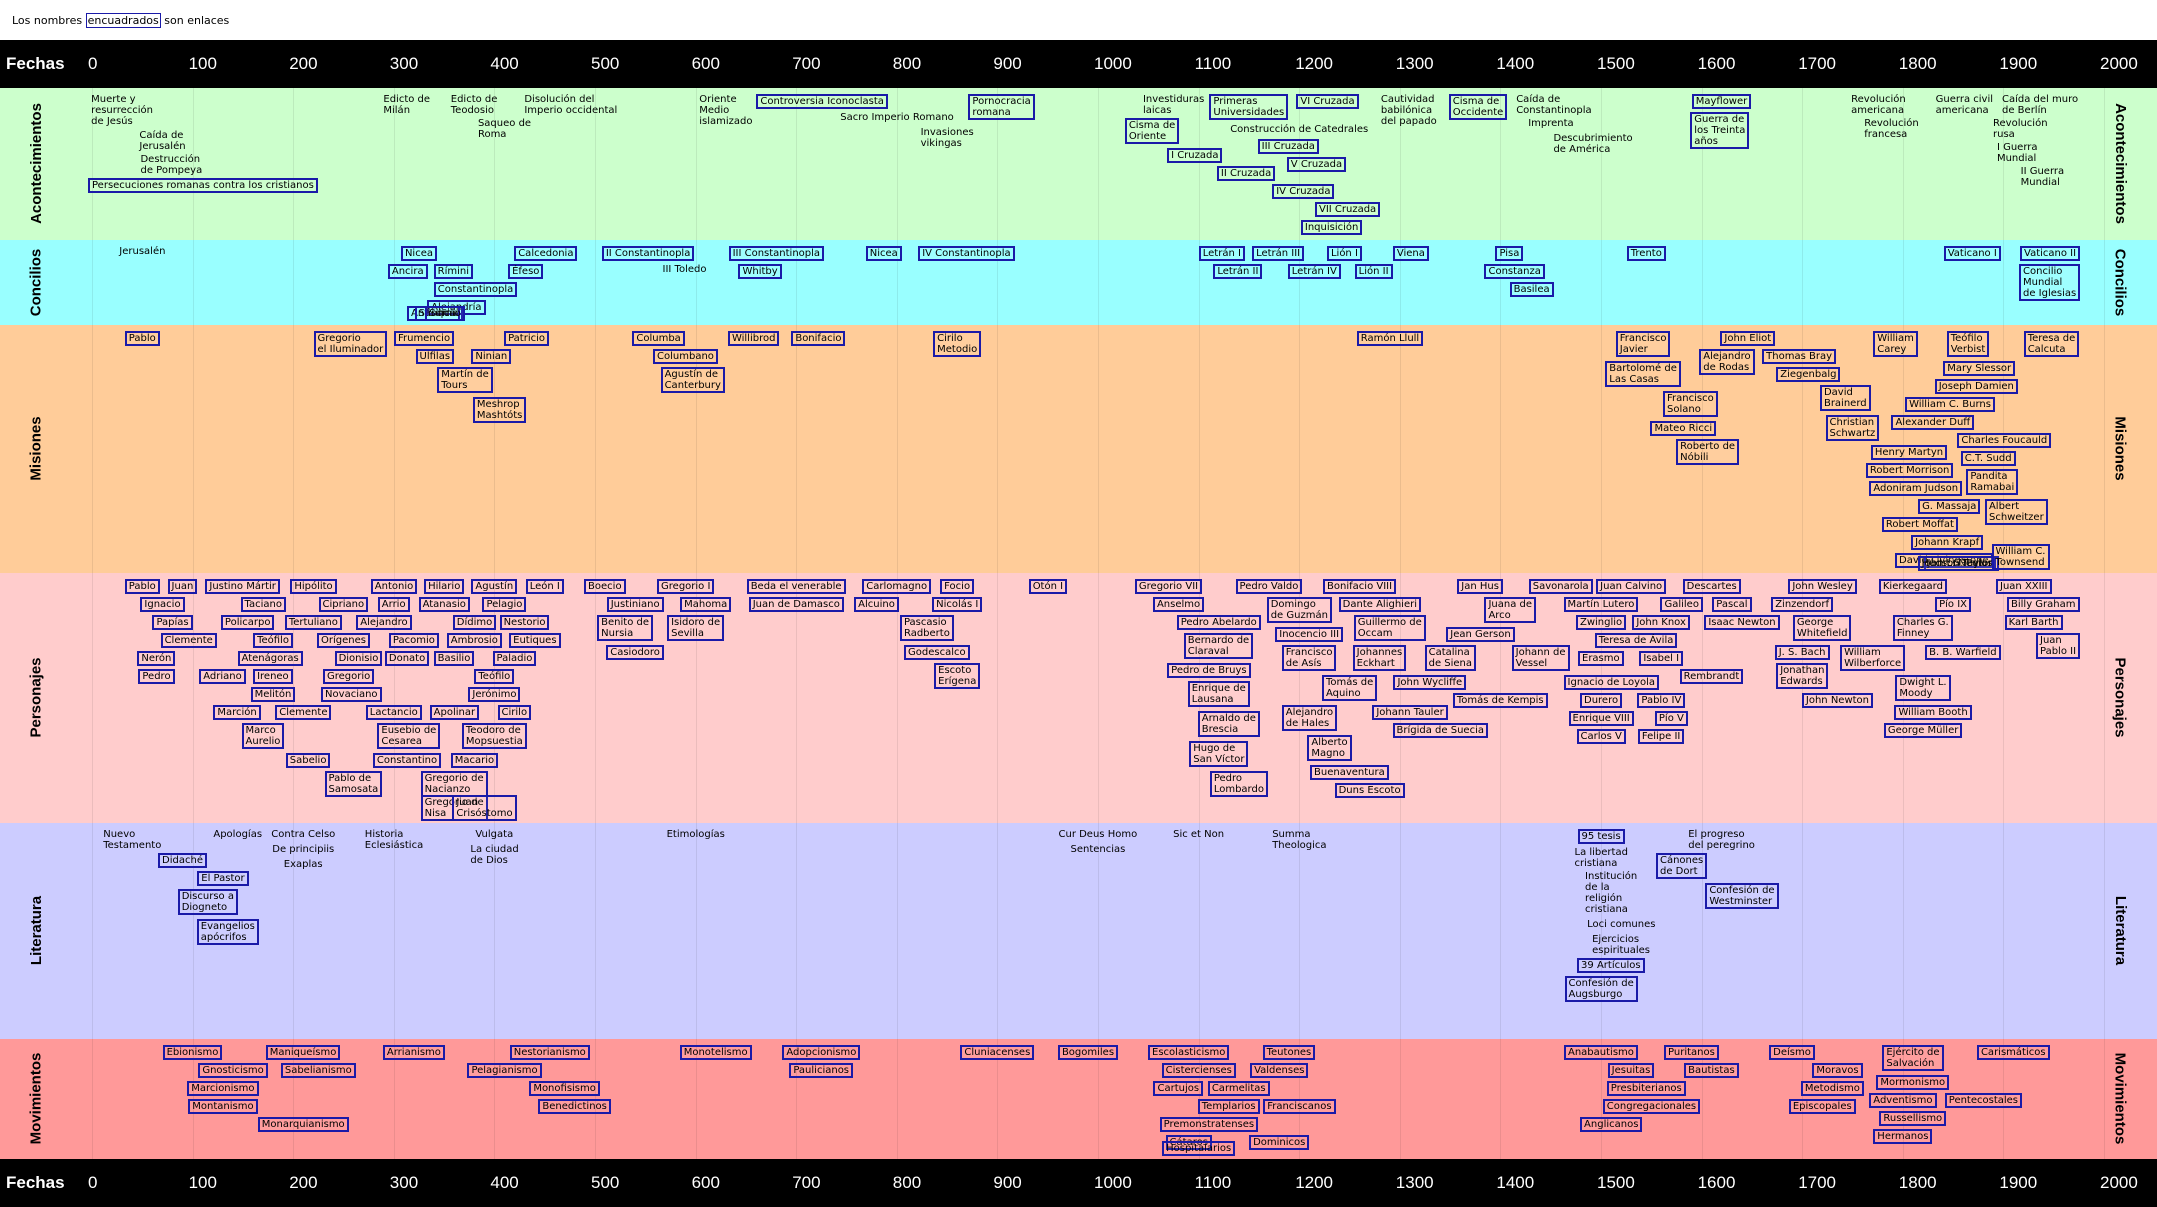 Image resolution: width=2157 pixels, height=1207 pixels. I want to click on personajes-item: Teodoro de Mopsuestia, so click(494, 736).